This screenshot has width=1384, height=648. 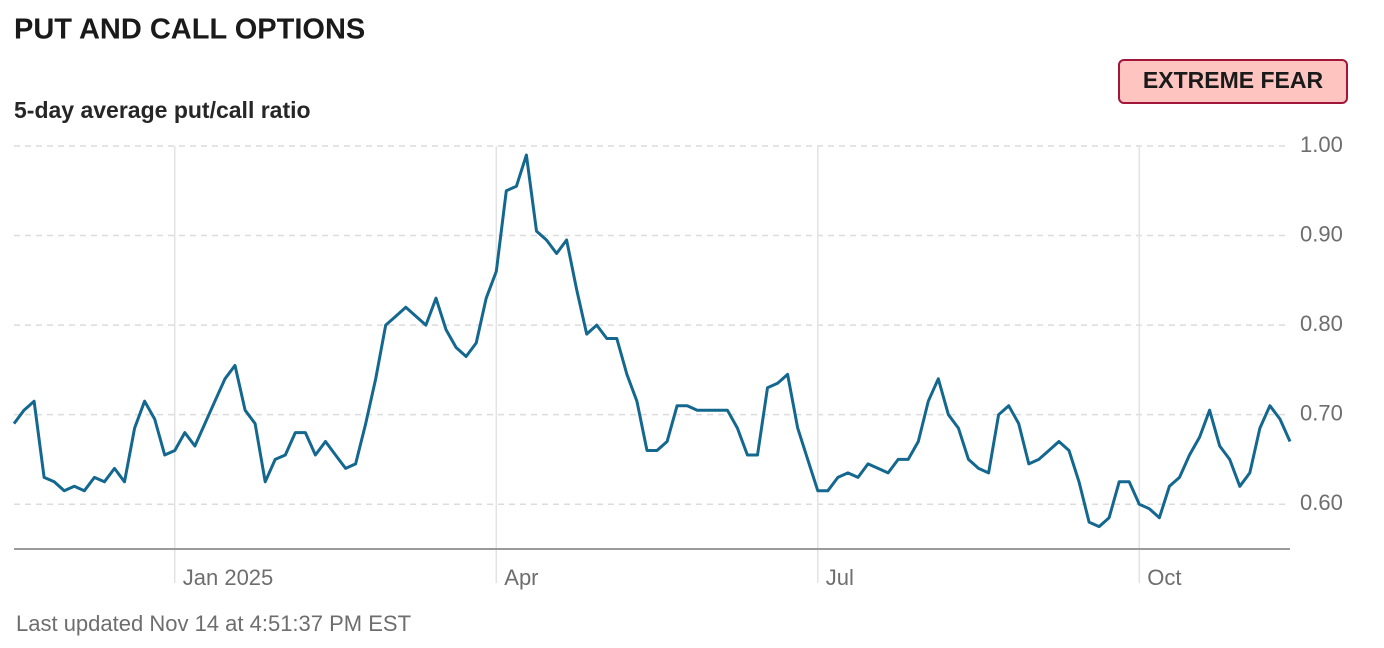 What do you see at coordinates (1321, 233) in the screenshot?
I see `y-tick-label: 0.90` at bounding box center [1321, 233].